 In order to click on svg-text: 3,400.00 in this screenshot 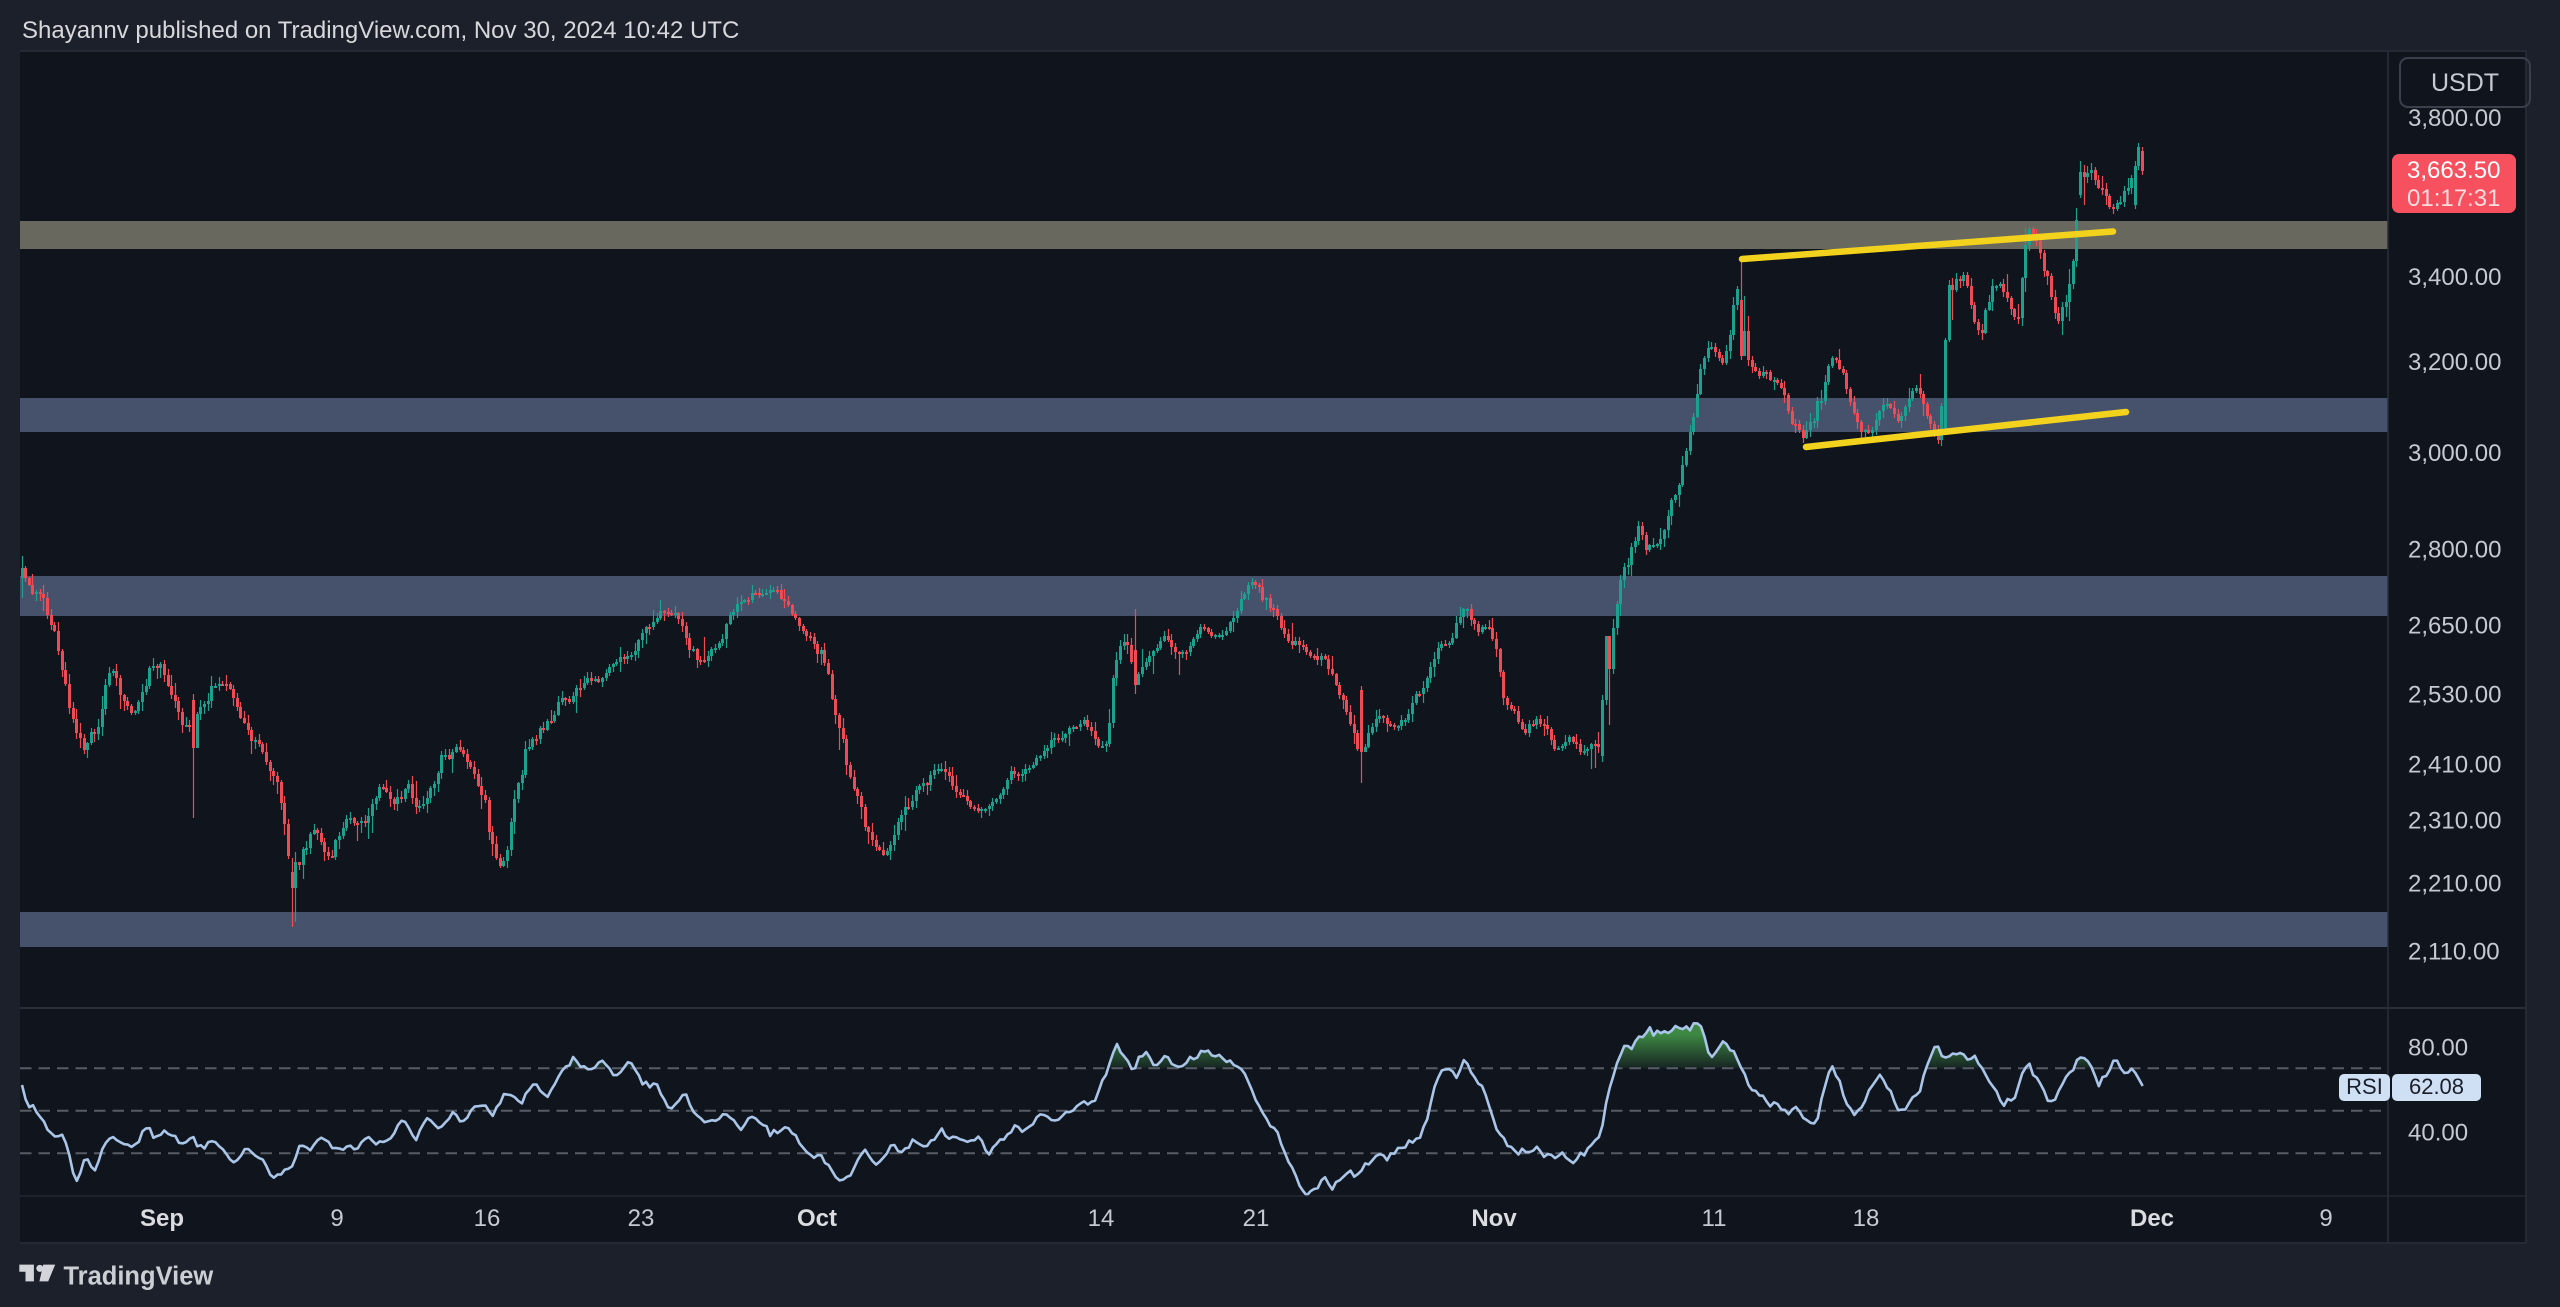, I will do `click(2454, 277)`.